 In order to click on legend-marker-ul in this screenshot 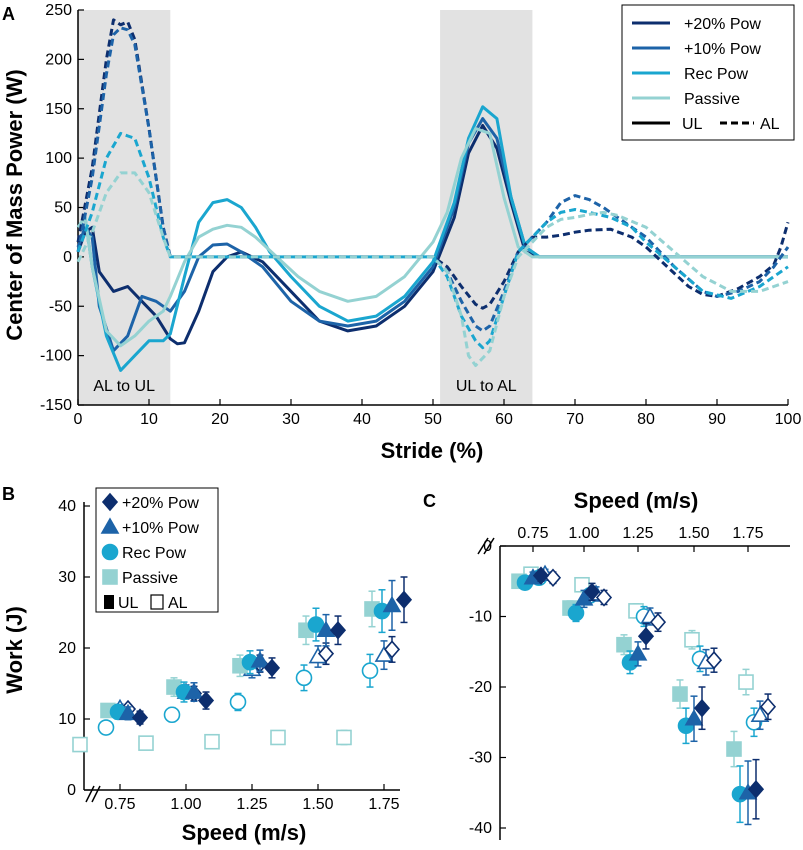, I will do `click(109, 602)`.